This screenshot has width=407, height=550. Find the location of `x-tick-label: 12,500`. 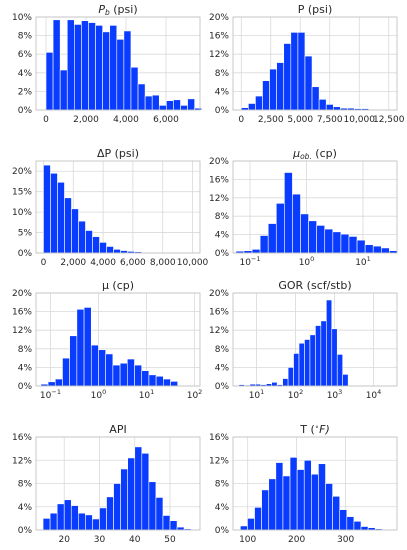

x-tick-label: 12,500 is located at coordinates (389, 120).